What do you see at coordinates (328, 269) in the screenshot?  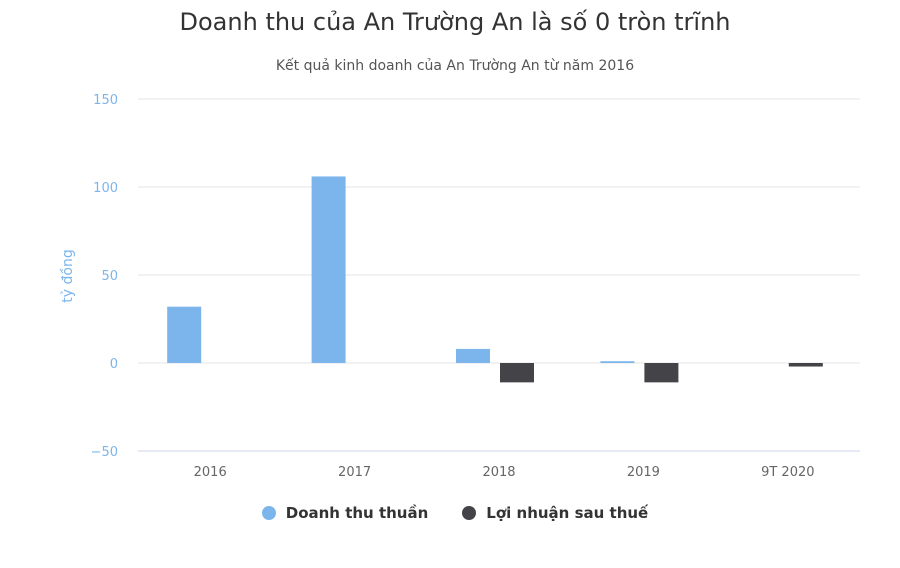 I see `bar-revenue-2017` at bounding box center [328, 269].